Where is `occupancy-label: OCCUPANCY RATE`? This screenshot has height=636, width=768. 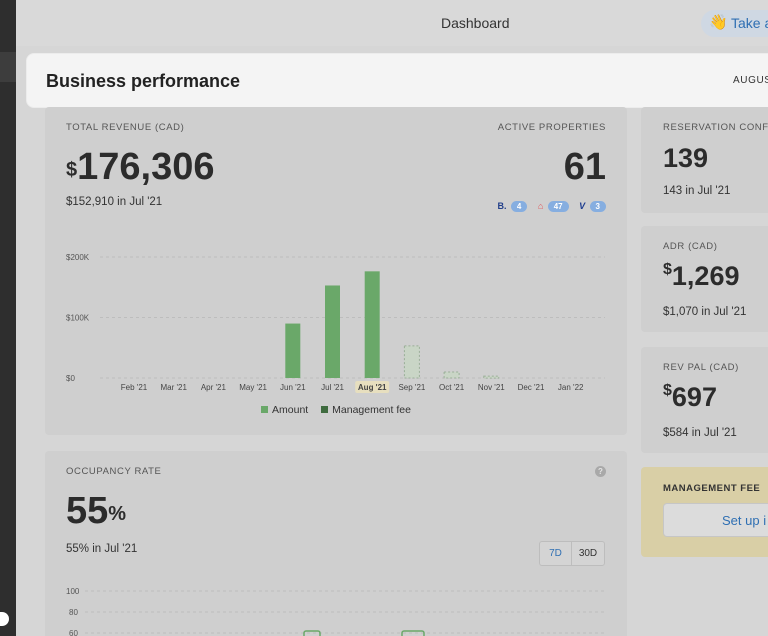
occupancy-label: OCCUPANCY RATE is located at coordinates (114, 471).